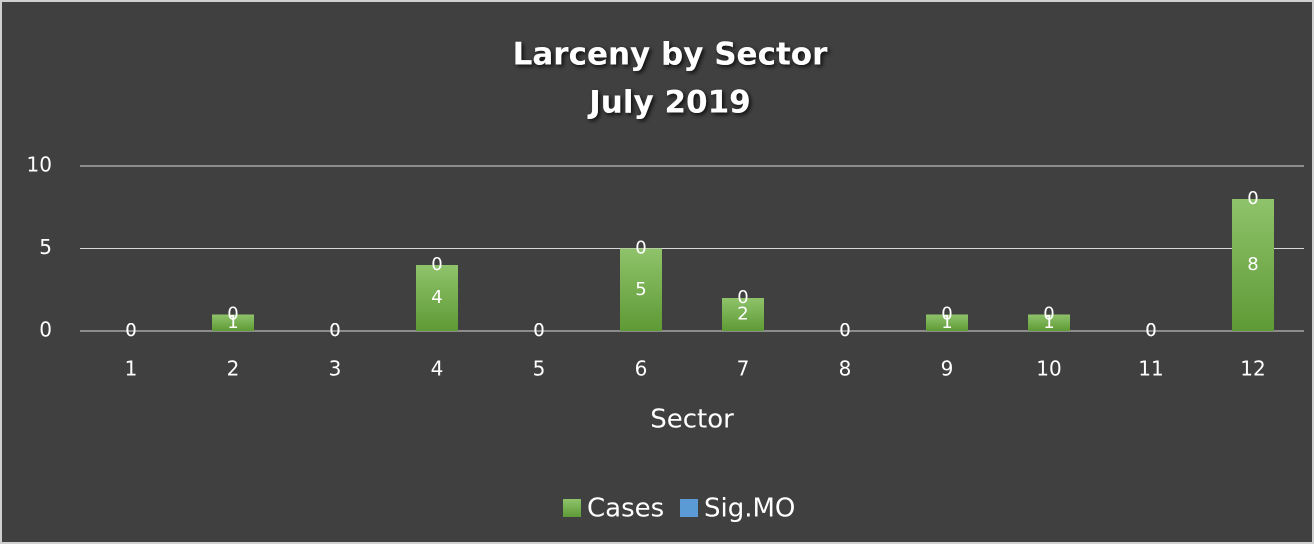 Image resolution: width=1314 pixels, height=544 pixels. What do you see at coordinates (233, 369) in the screenshot?
I see `x-tick-label: 2` at bounding box center [233, 369].